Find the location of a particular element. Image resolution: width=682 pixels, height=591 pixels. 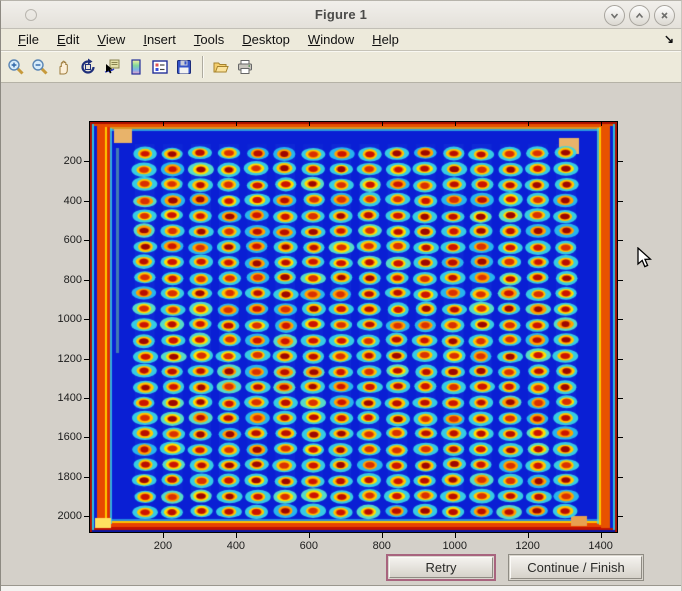

hand-pan-icon is located at coordinates (63, 67).